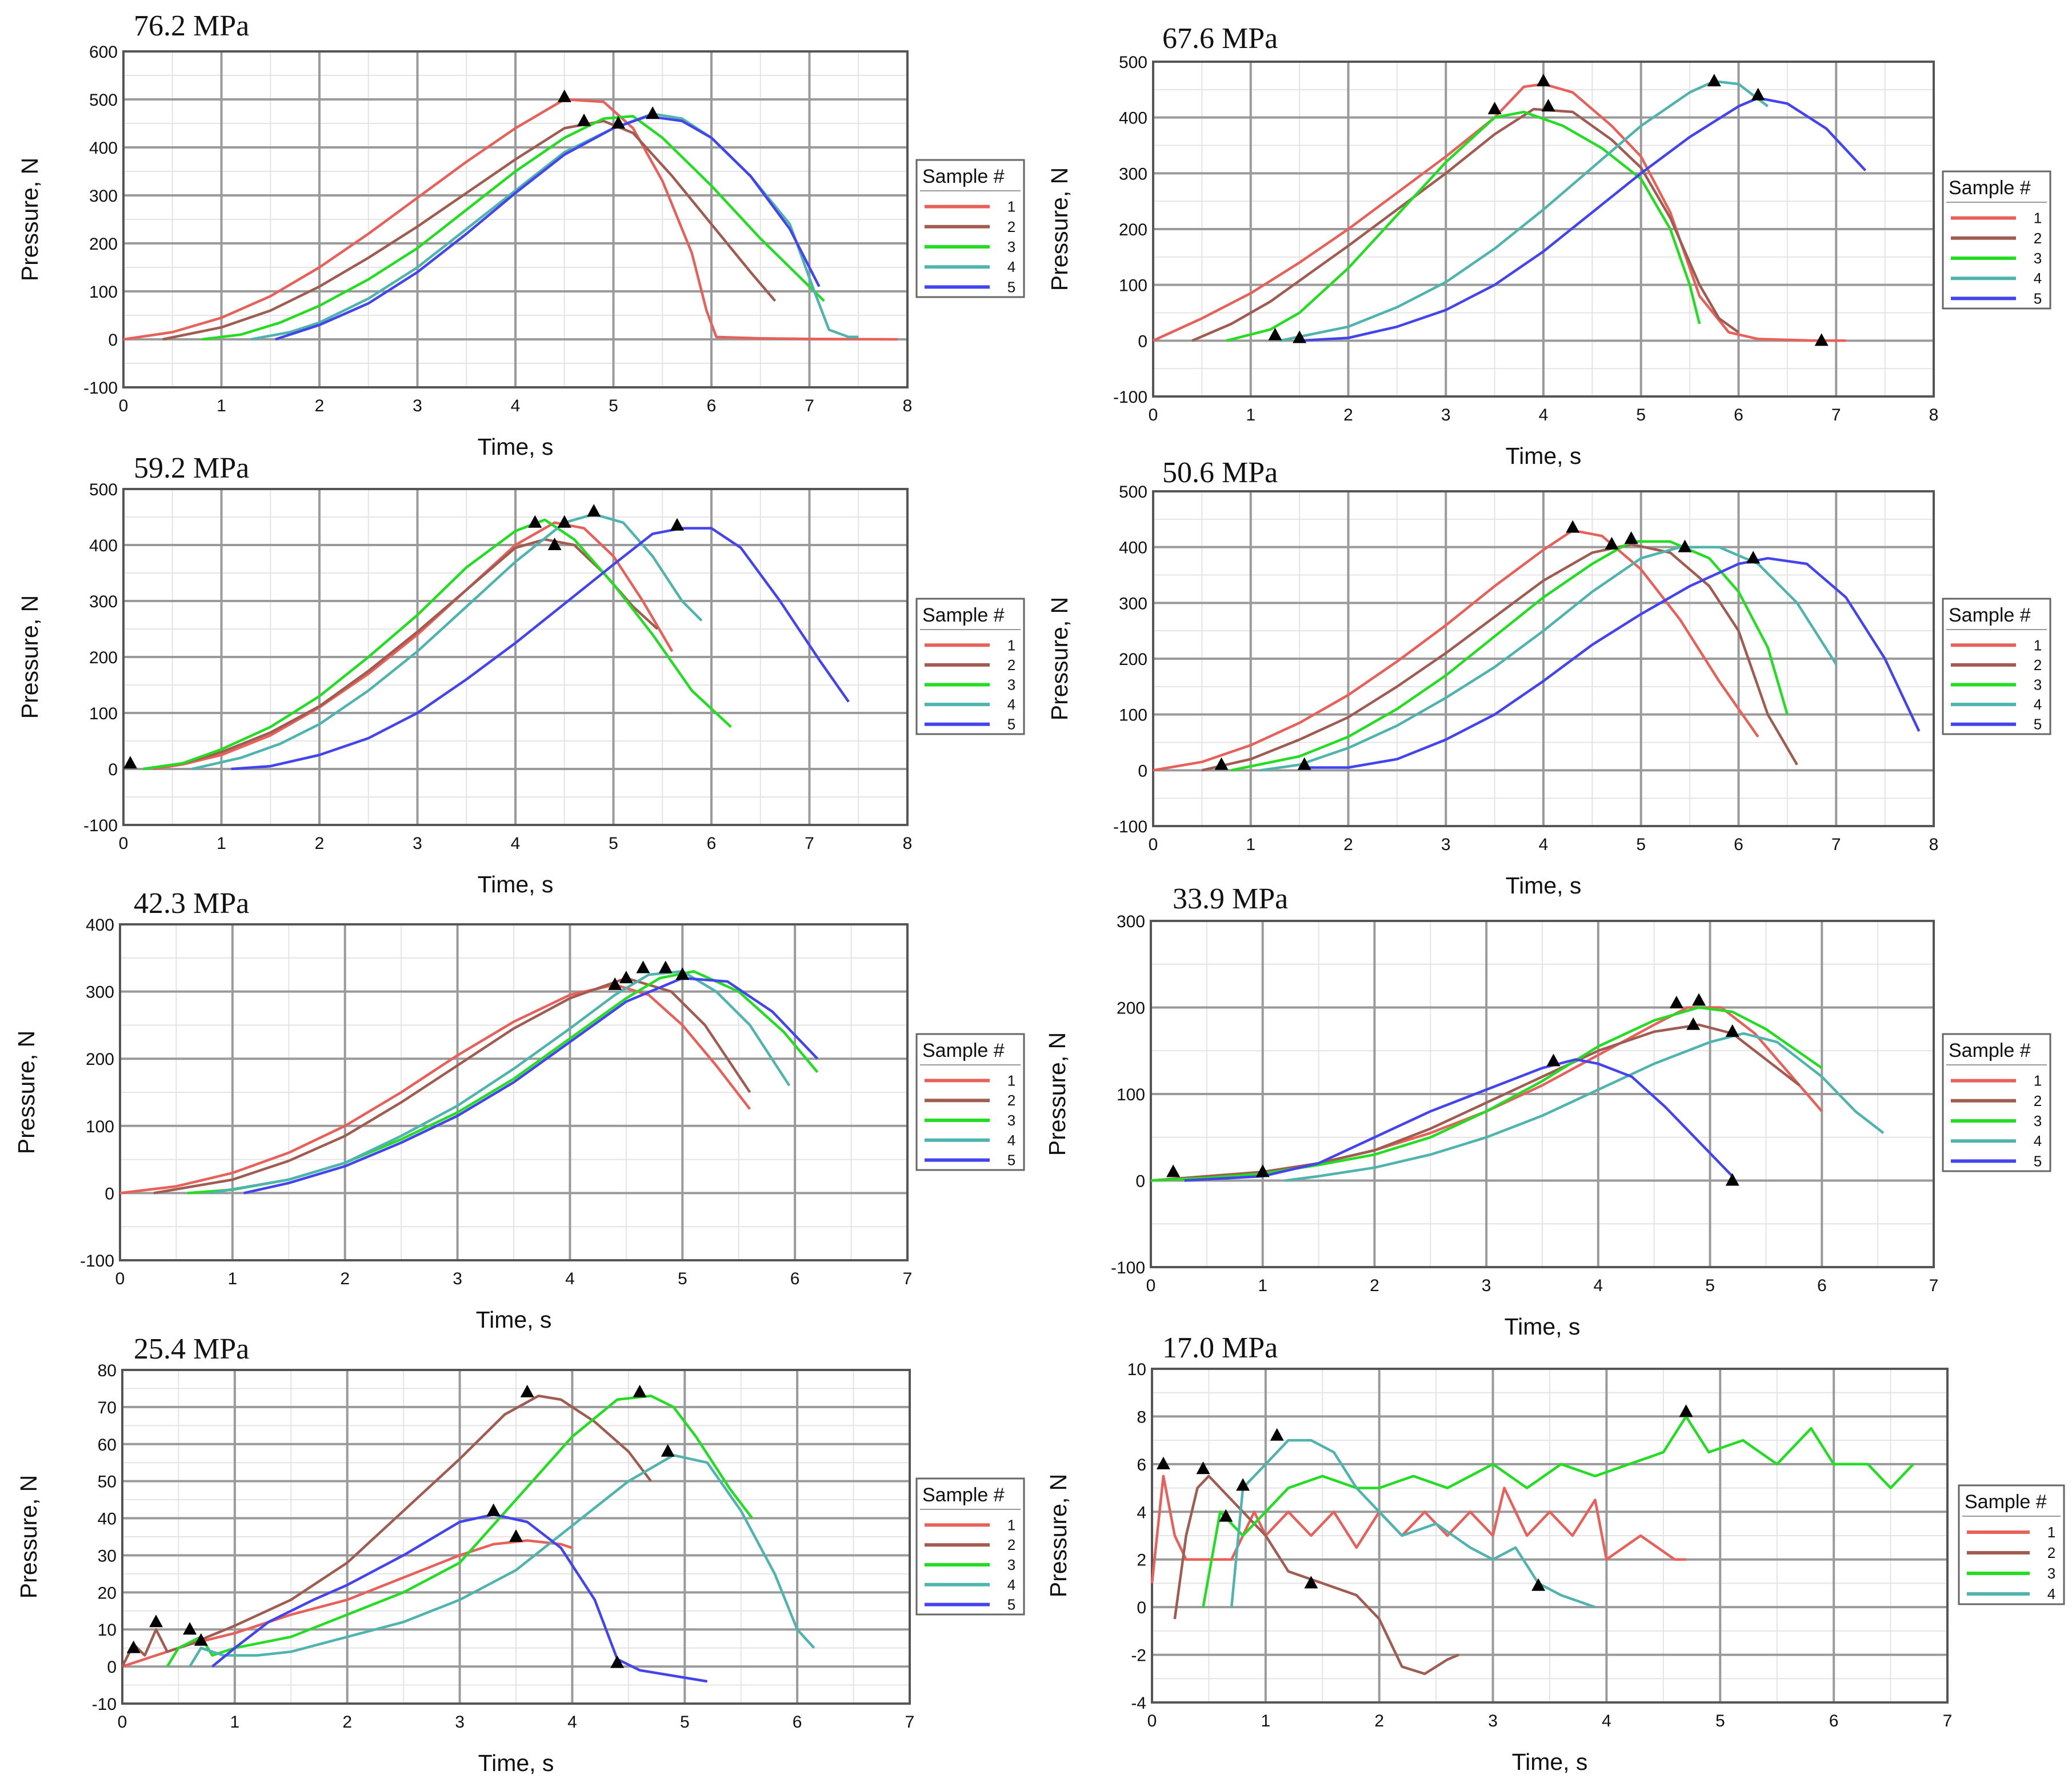 The image size is (2072, 1787). I want to click on chart-title: 67.6 MPa, so click(1220, 38).